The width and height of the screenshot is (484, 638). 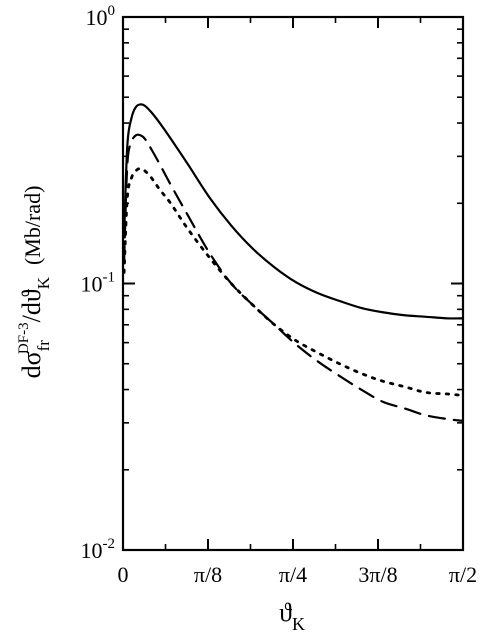 What do you see at coordinates (98, 549) in the screenshot?
I see `y-tick-label: 10⁻²` at bounding box center [98, 549].